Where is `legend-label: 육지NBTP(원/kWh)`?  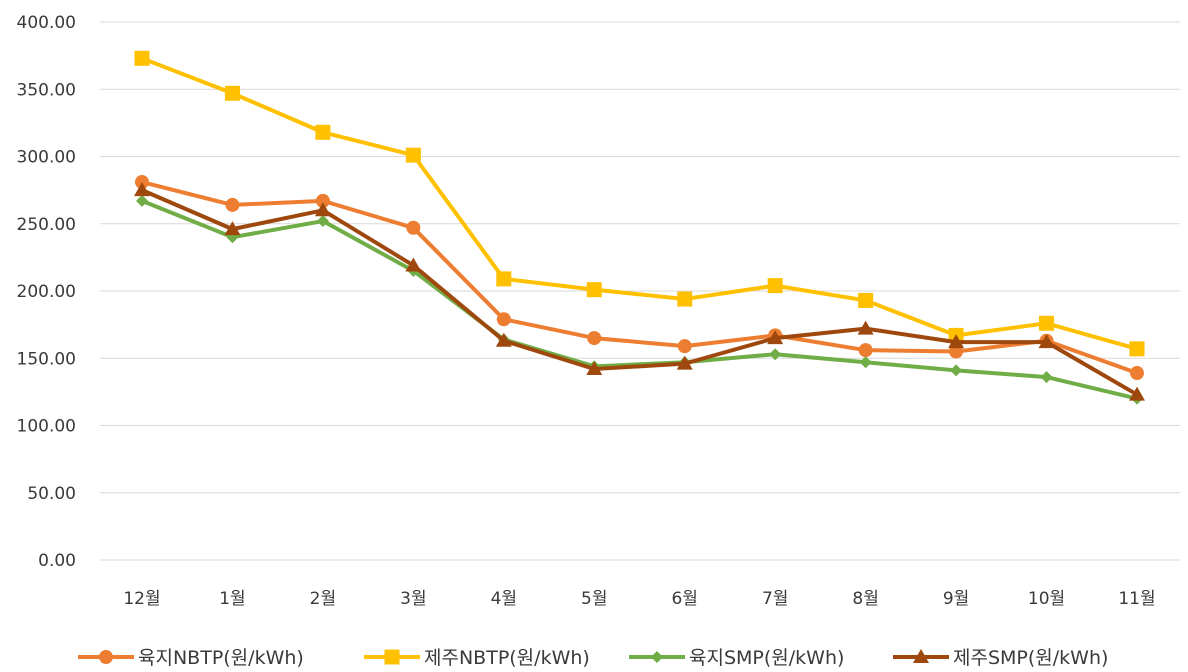 legend-label: 육지NBTP(원/kWh) is located at coordinates (221, 658).